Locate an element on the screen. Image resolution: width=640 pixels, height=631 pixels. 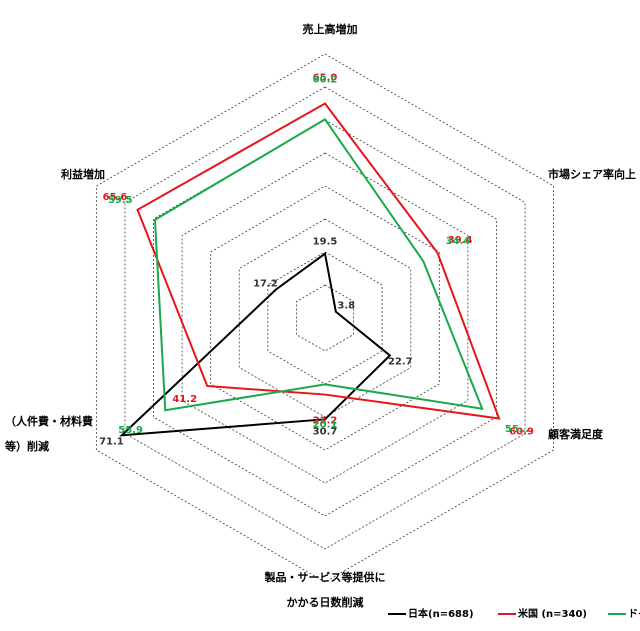
data-label: 34.4 is located at coordinates (458, 241).